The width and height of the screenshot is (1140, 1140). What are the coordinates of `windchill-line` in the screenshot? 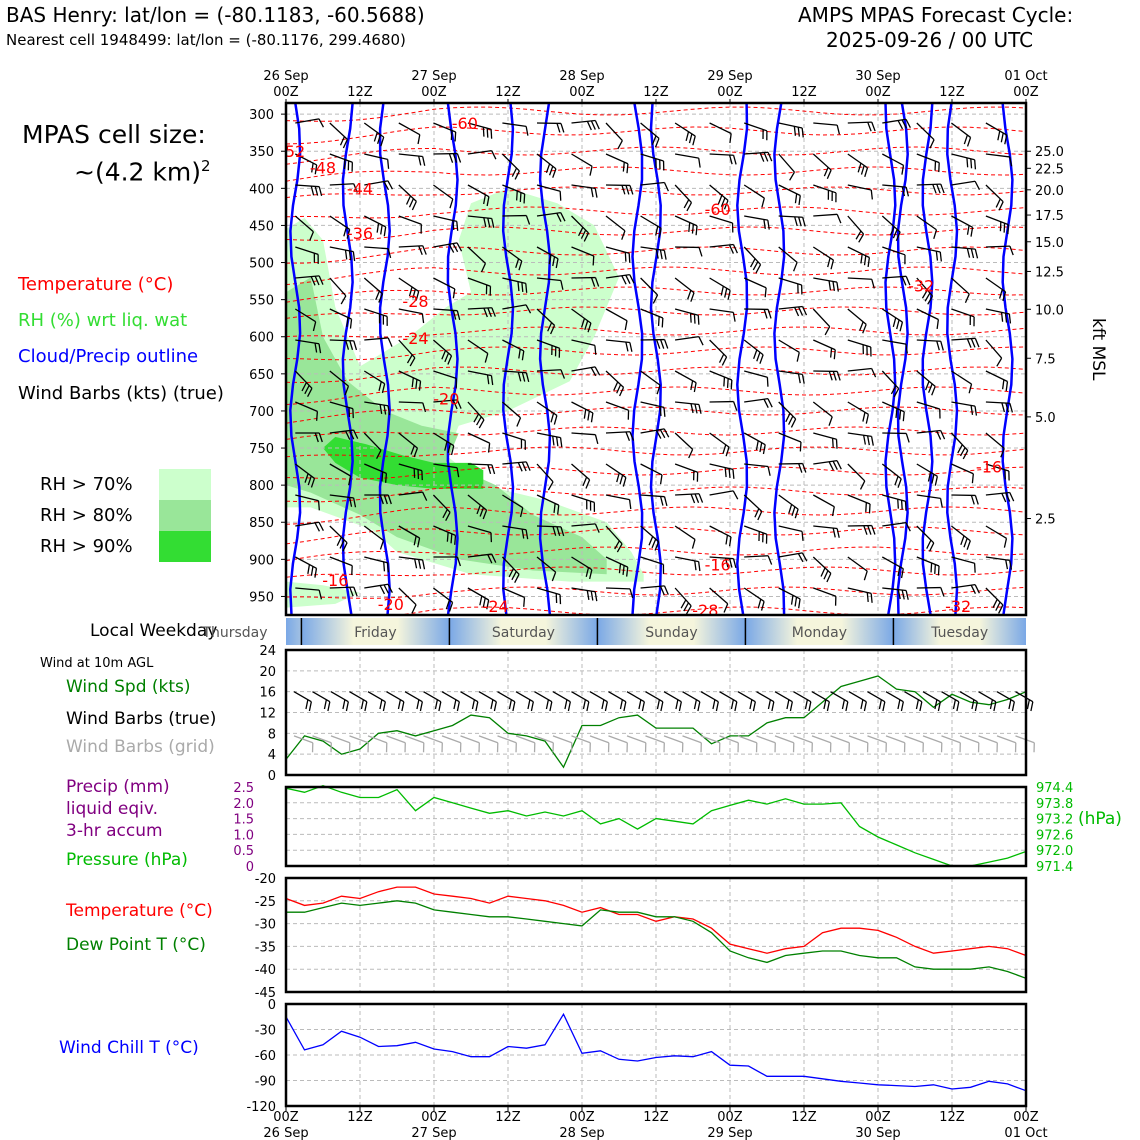 It's located at (656, 1052).